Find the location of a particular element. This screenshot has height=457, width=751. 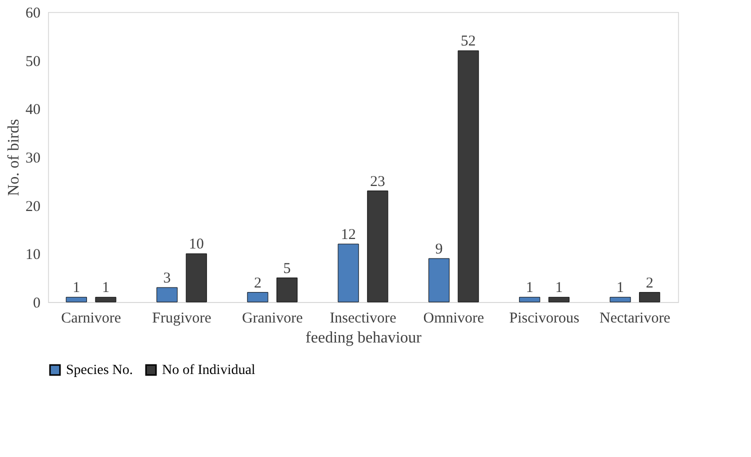

data-label: 3 is located at coordinates (167, 278).